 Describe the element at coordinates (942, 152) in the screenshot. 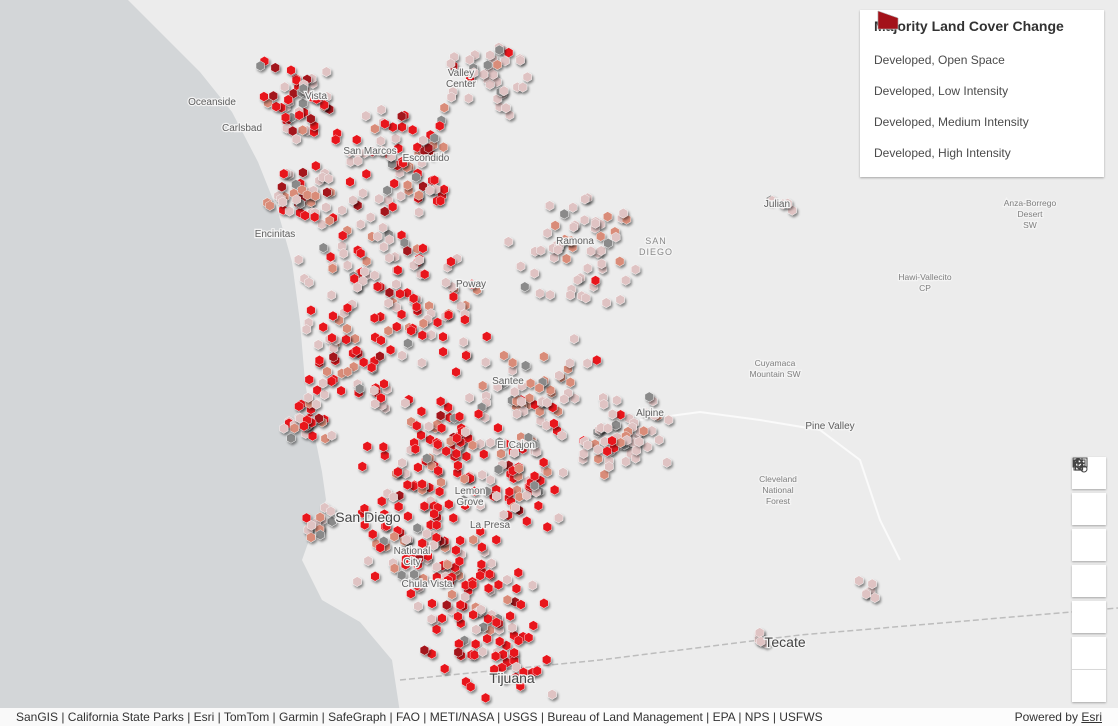

I see `legend-label: Developed, High Intensity` at that location.